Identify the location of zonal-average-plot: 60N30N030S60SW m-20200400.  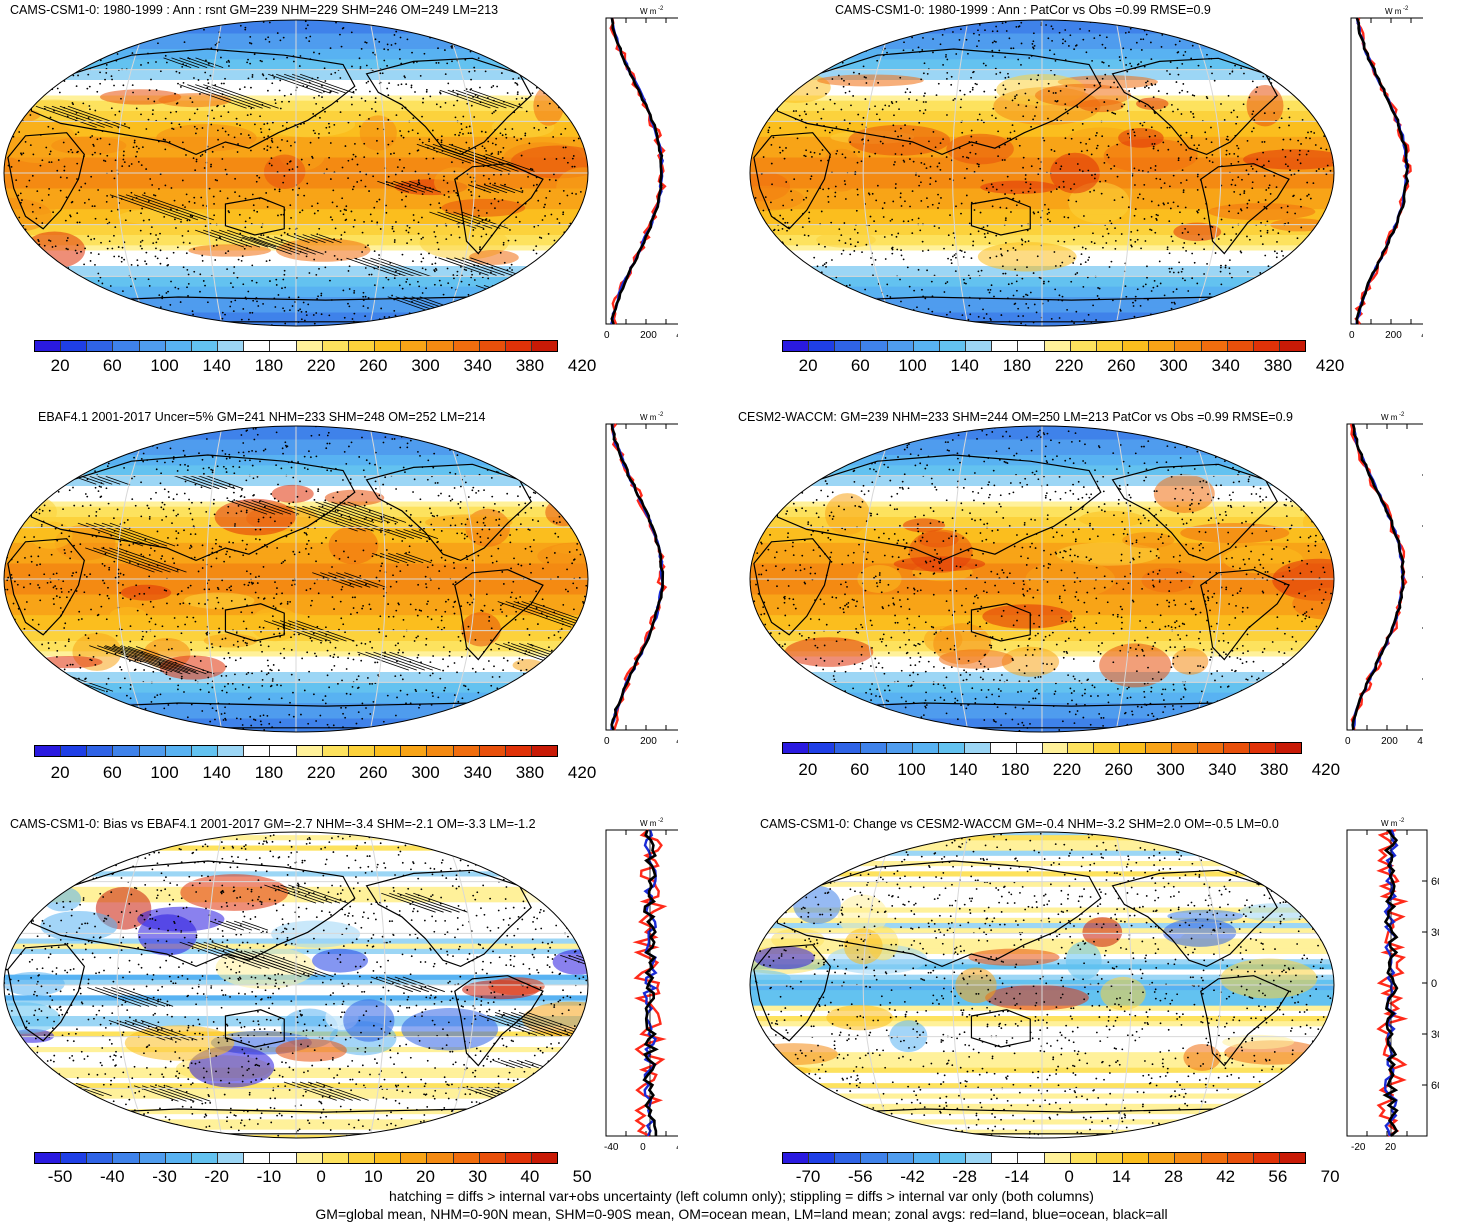
(633, 180).